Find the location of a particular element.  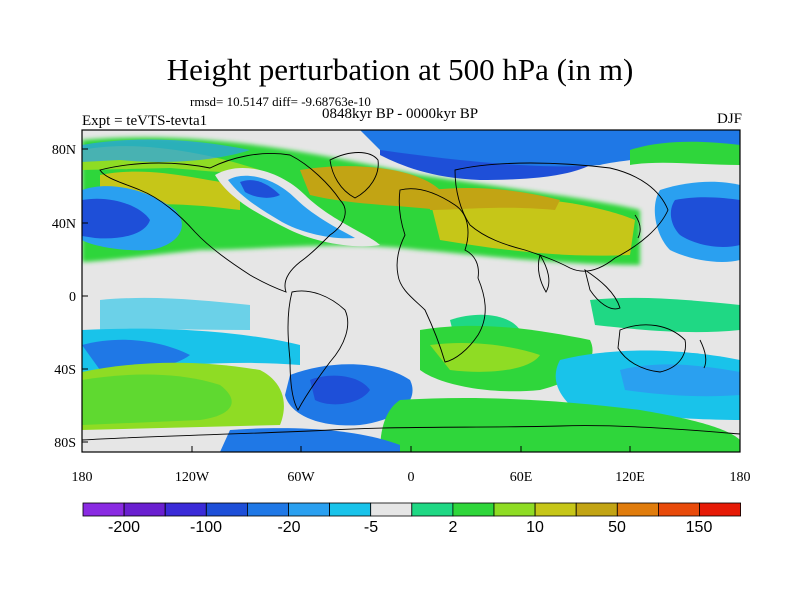

lat-tick-label: 0 is located at coordinates (72, 297).